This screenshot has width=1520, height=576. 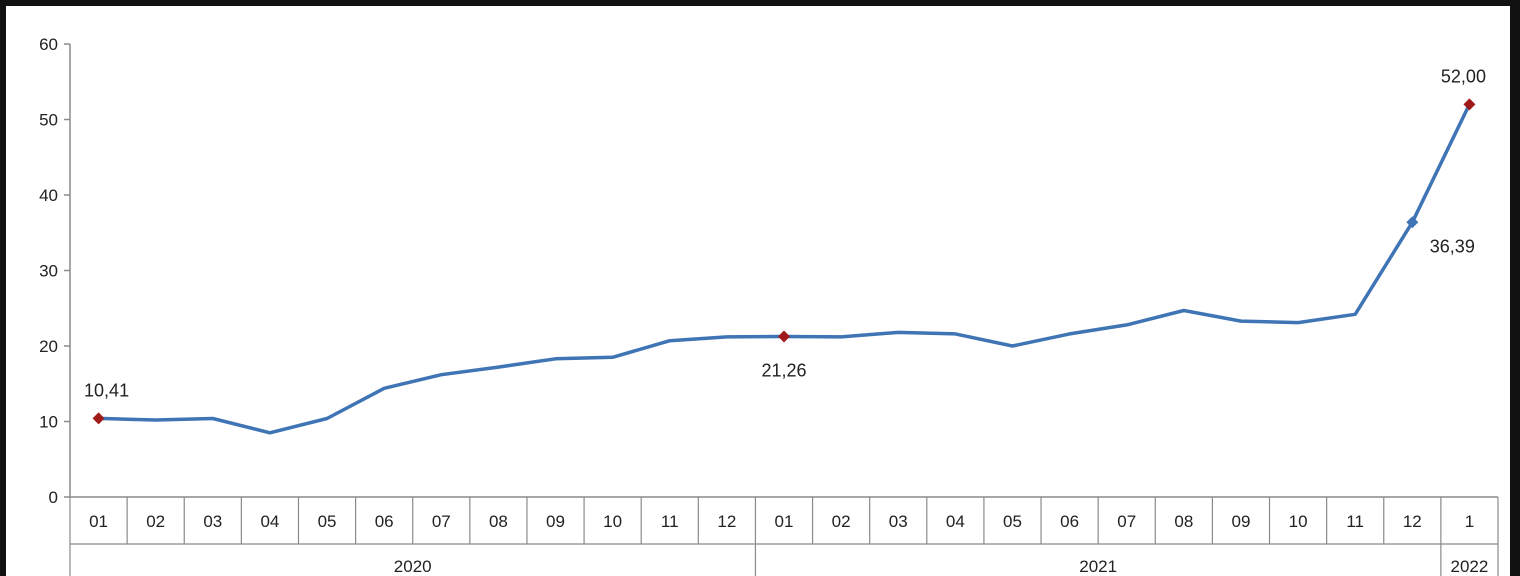 What do you see at coordinates (413, 566) in the screenshot?
I see `x-group-label: 2020` at bounding box center [413, 566].